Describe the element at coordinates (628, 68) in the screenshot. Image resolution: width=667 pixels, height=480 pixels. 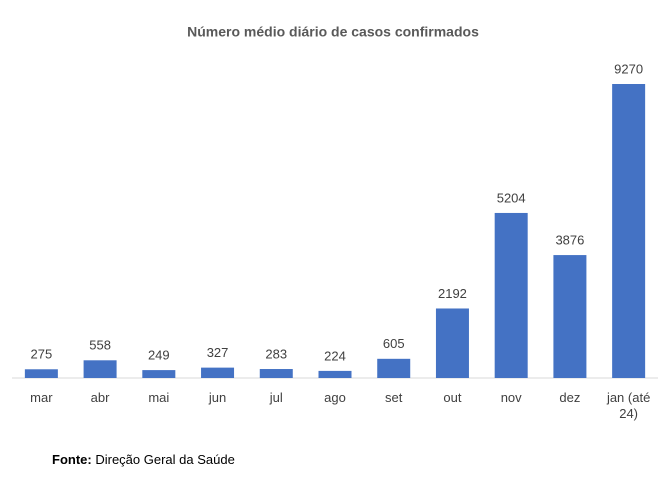
I see `value-label: 9270` at that location.